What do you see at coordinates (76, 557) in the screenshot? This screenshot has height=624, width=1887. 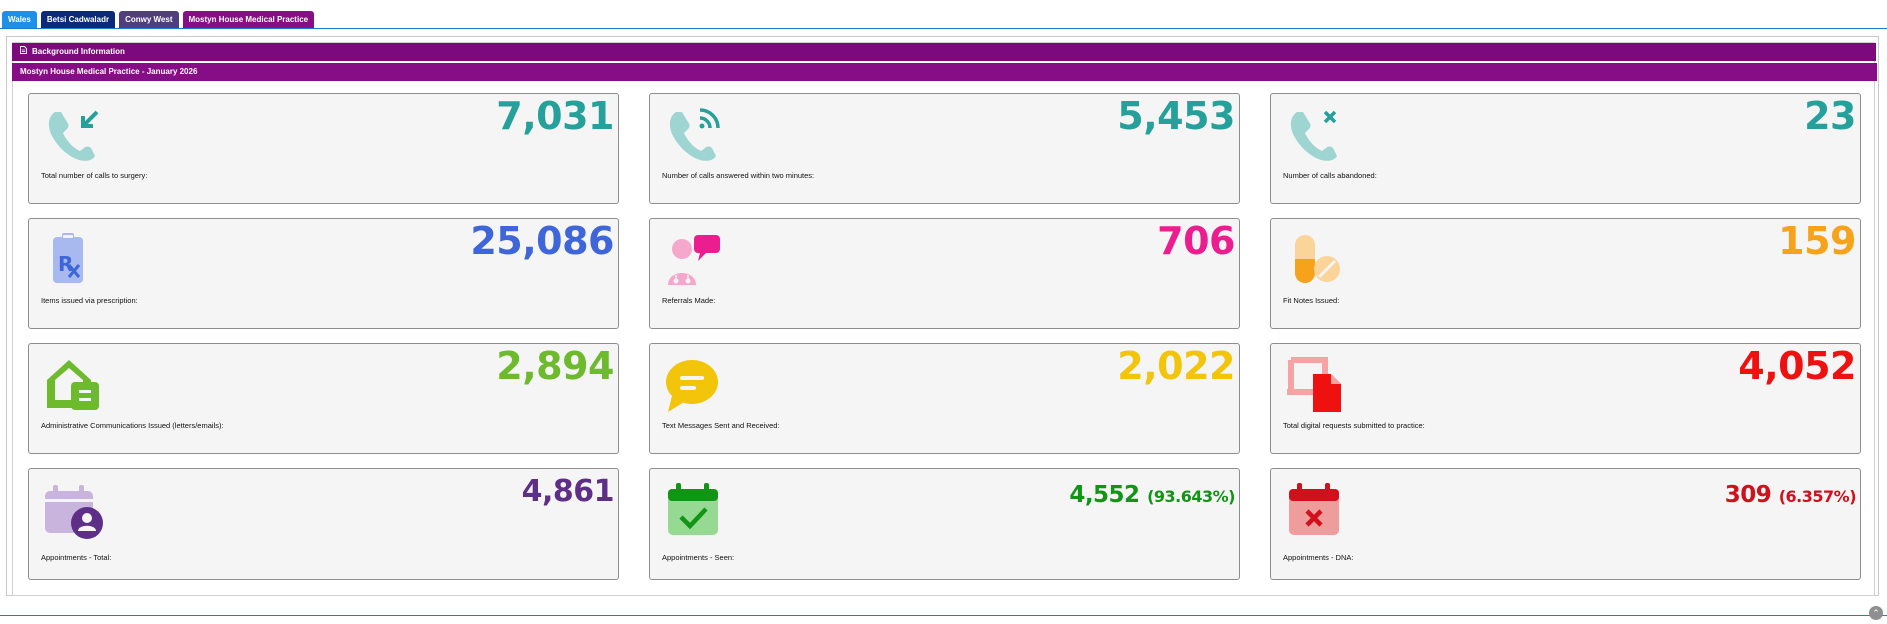 I see `stat-label: Appointments - Total:` at bounding box center [76, 557].